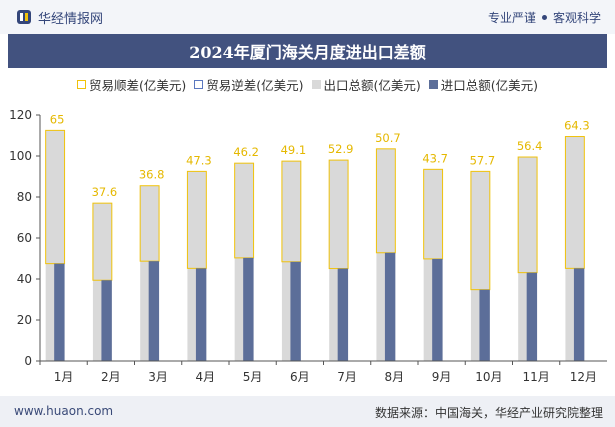 This screenshot has height=427, width=615. Describe the element at coordinates (199, 160) in the screenshot. I see `surplus-value-label: 47.3` at that location.